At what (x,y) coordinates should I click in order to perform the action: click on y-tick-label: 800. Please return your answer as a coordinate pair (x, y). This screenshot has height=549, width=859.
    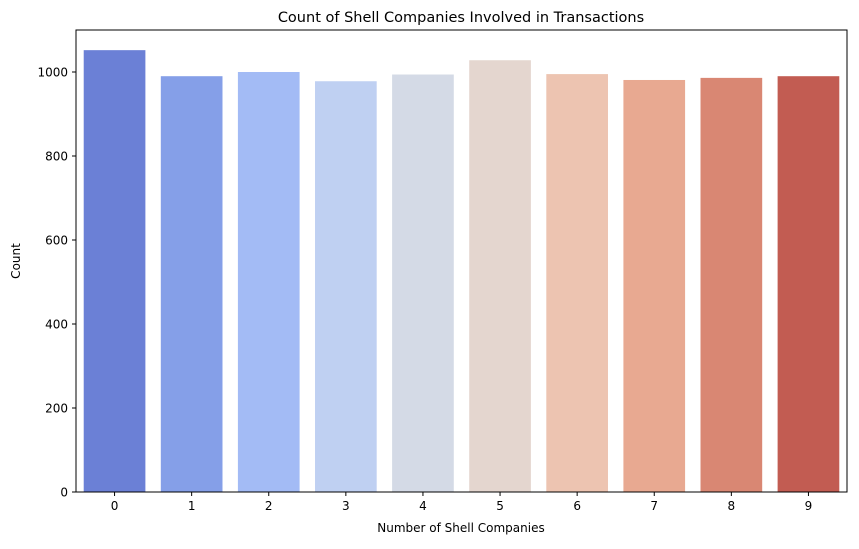
    Looking at the image, I should click on (56, 156).